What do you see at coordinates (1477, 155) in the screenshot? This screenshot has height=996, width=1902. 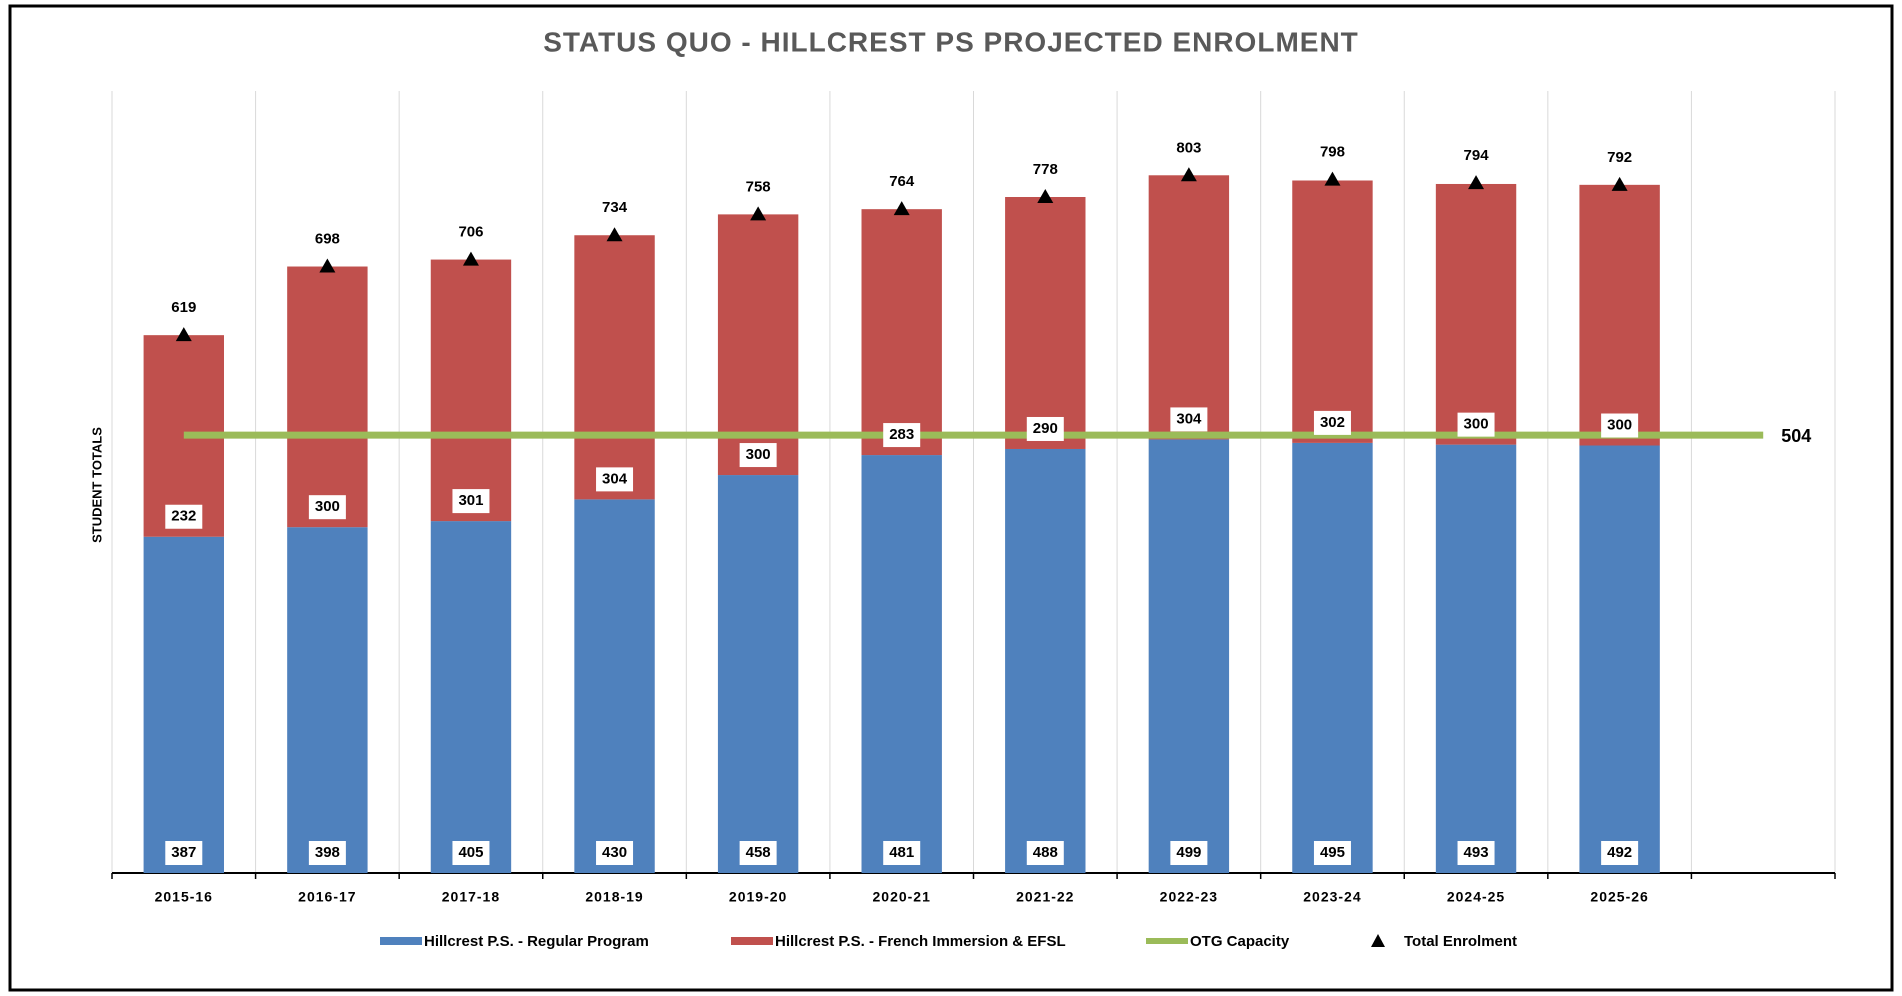 I see `total-label: 794` at bounding box center [1477, 155].